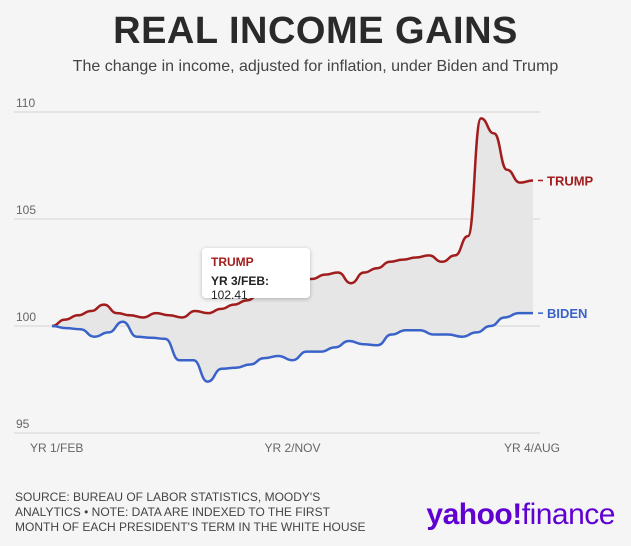 The image size is (631, 546). What do you see at coordinates (25, 103) in the screenshot?
I see `y-tick-label: 110` at bounding box center [25, 103].